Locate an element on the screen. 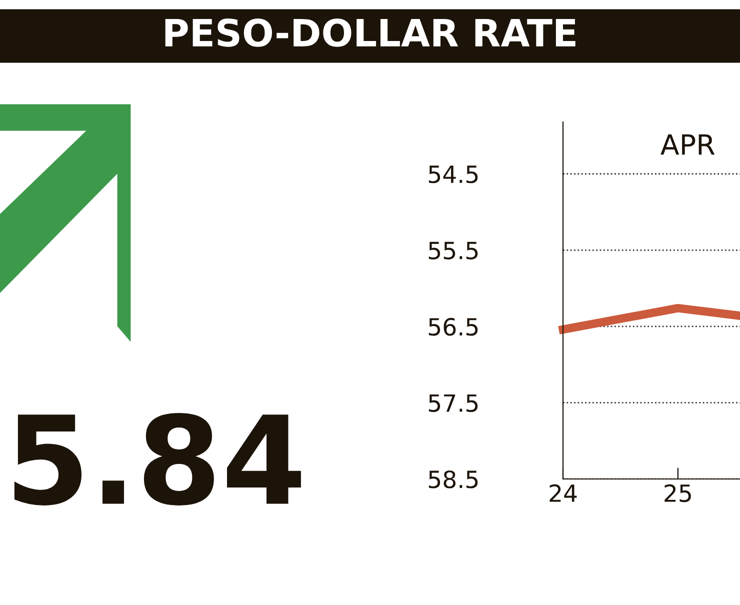 The height and width of the screenshot is (605, 740). y-tick-label: 54.5 is located at coordinates (453, 175).